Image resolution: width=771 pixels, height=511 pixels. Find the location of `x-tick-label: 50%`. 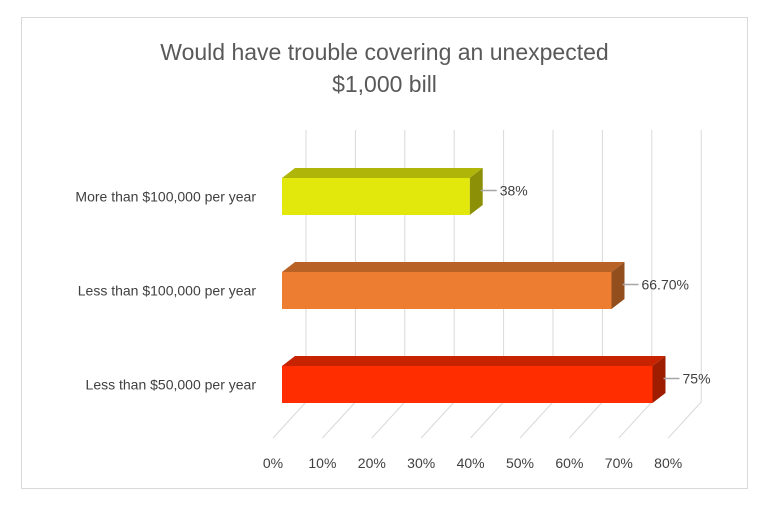

x-tick-label: 50% is located at coordinates (520, 463).